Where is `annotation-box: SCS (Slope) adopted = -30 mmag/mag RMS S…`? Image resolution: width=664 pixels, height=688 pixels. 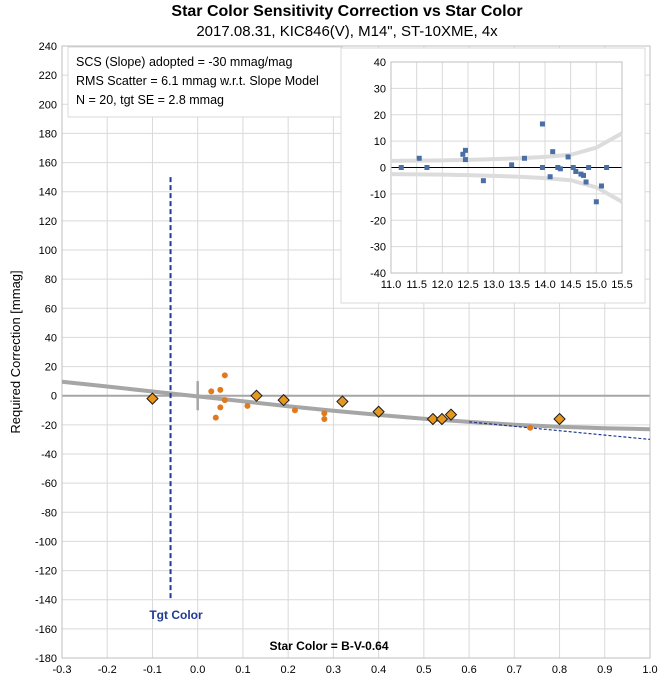 annotation-box: SCS (Slope) adopted = -30 mmag/mag RMS S… is located at coordinates (205, 82).